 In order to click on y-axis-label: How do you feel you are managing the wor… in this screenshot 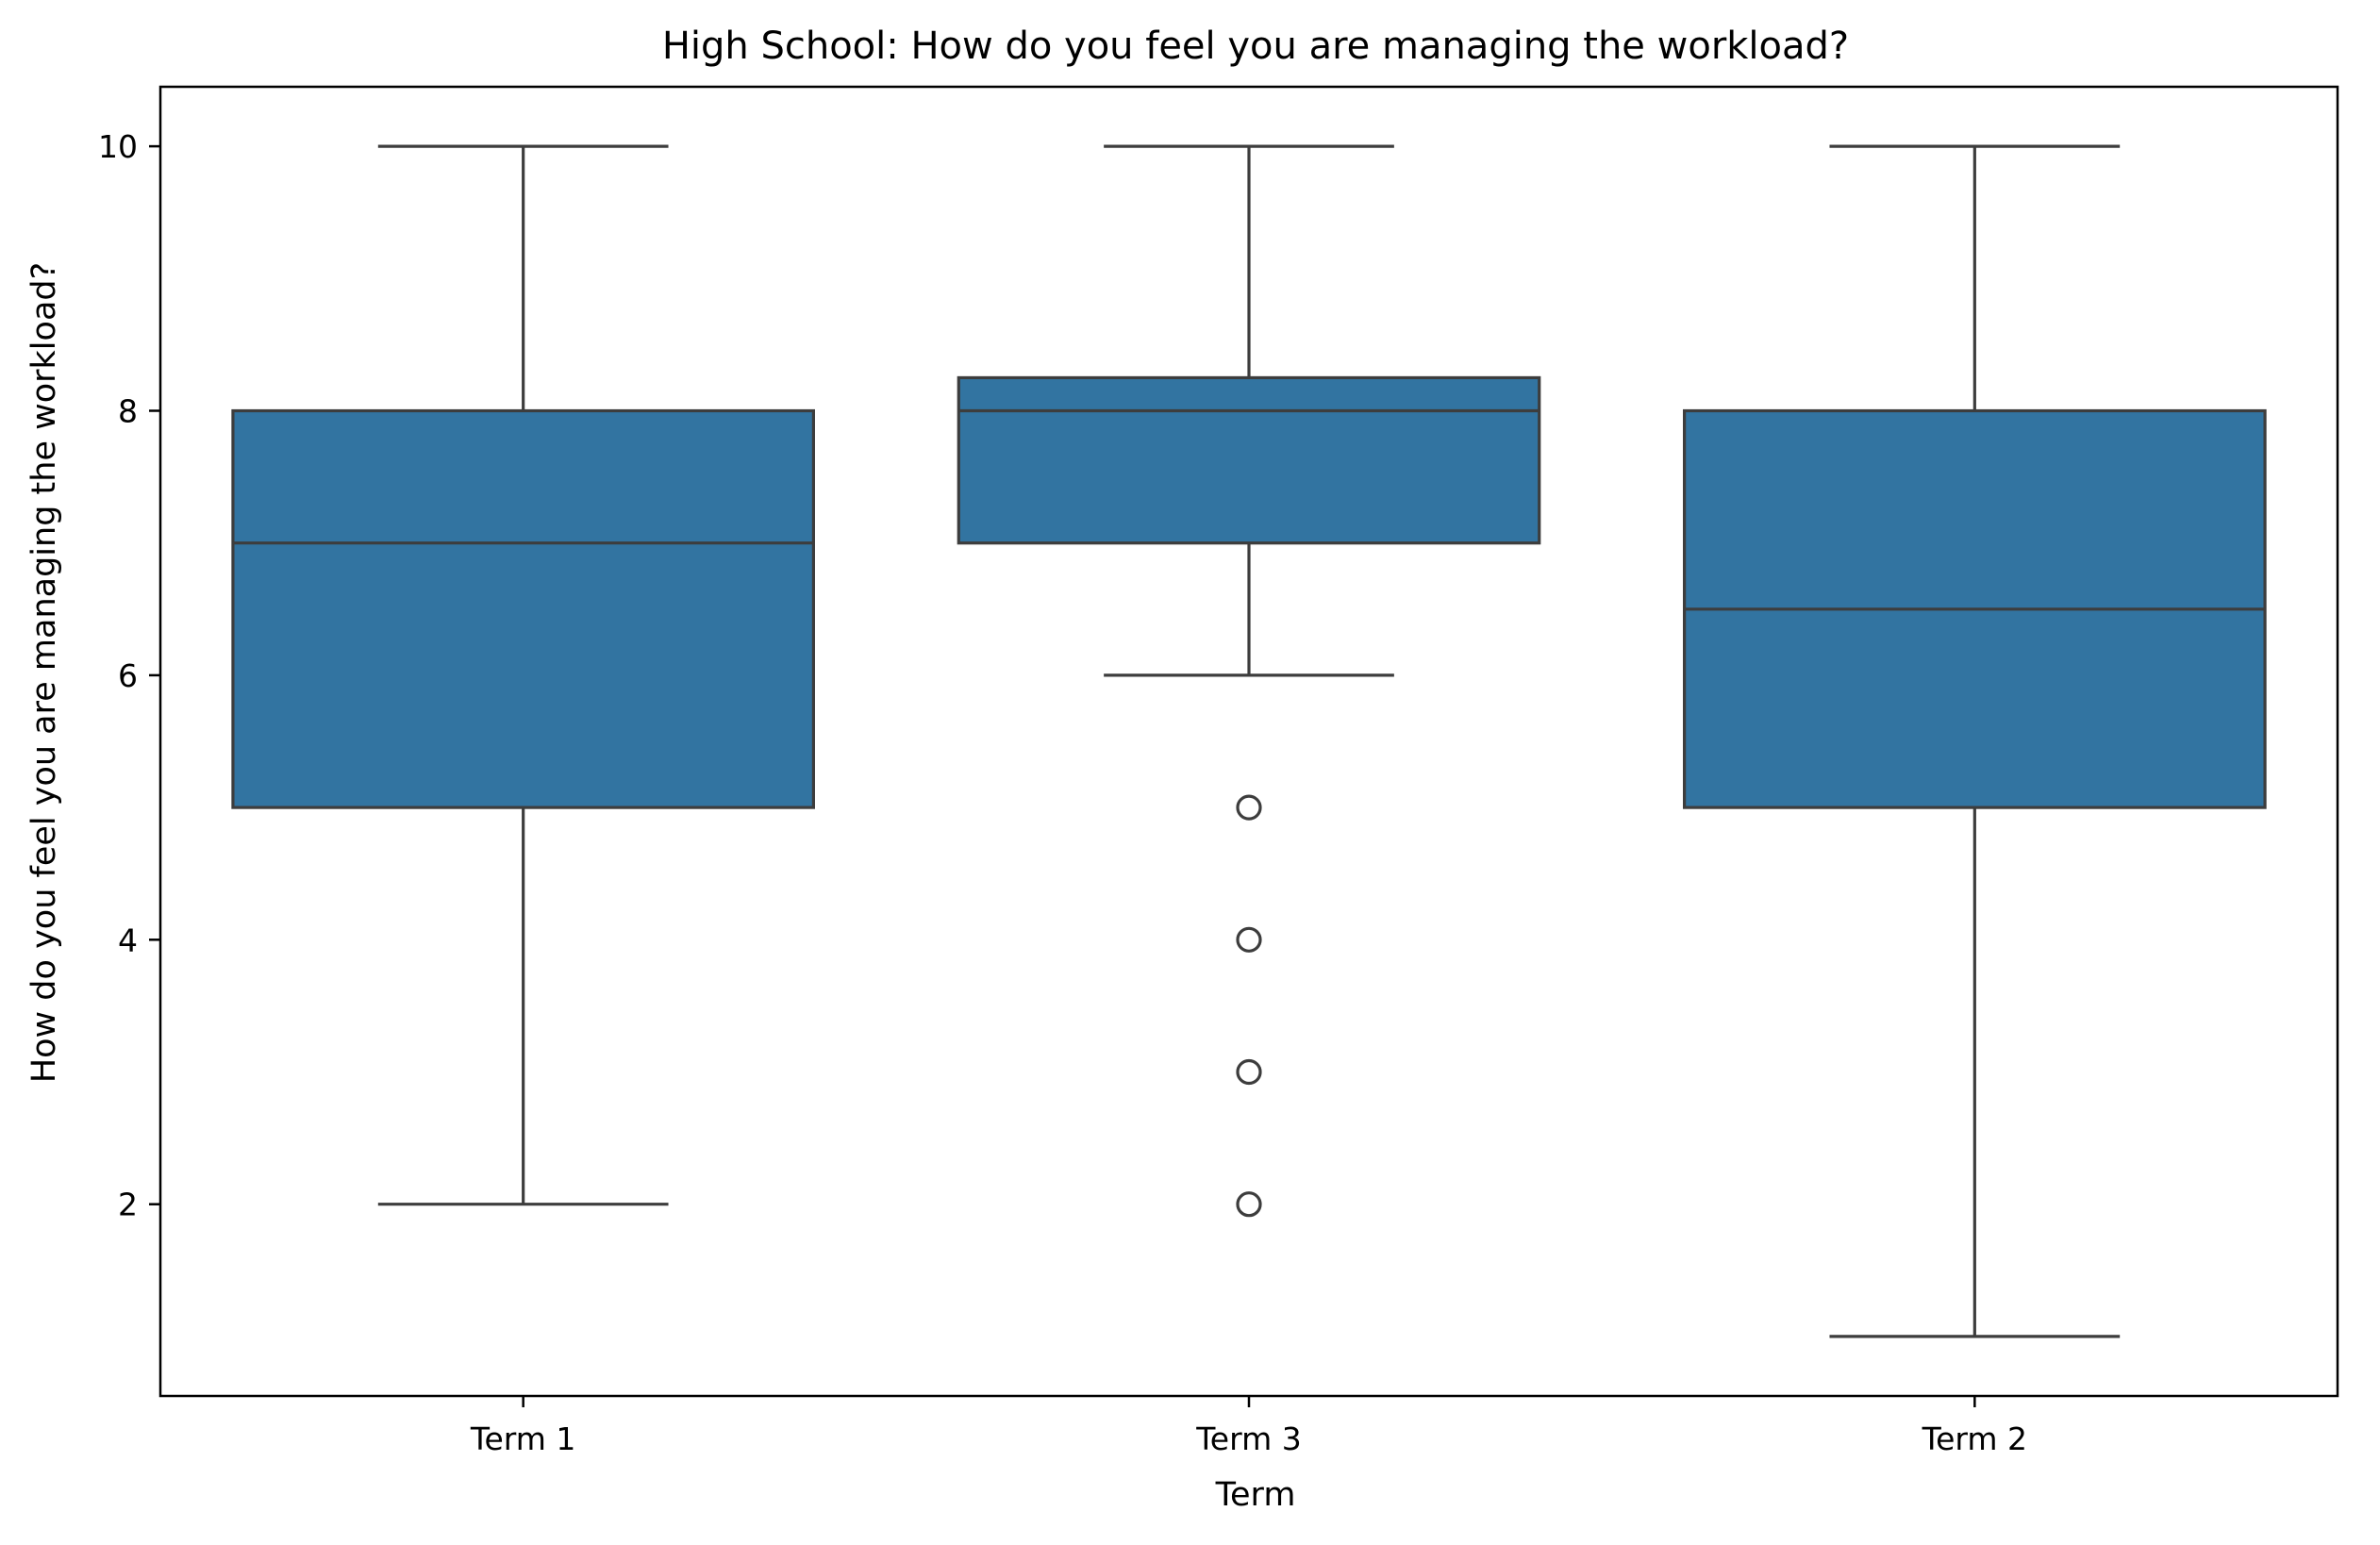, I will do `click(44, 672)`.